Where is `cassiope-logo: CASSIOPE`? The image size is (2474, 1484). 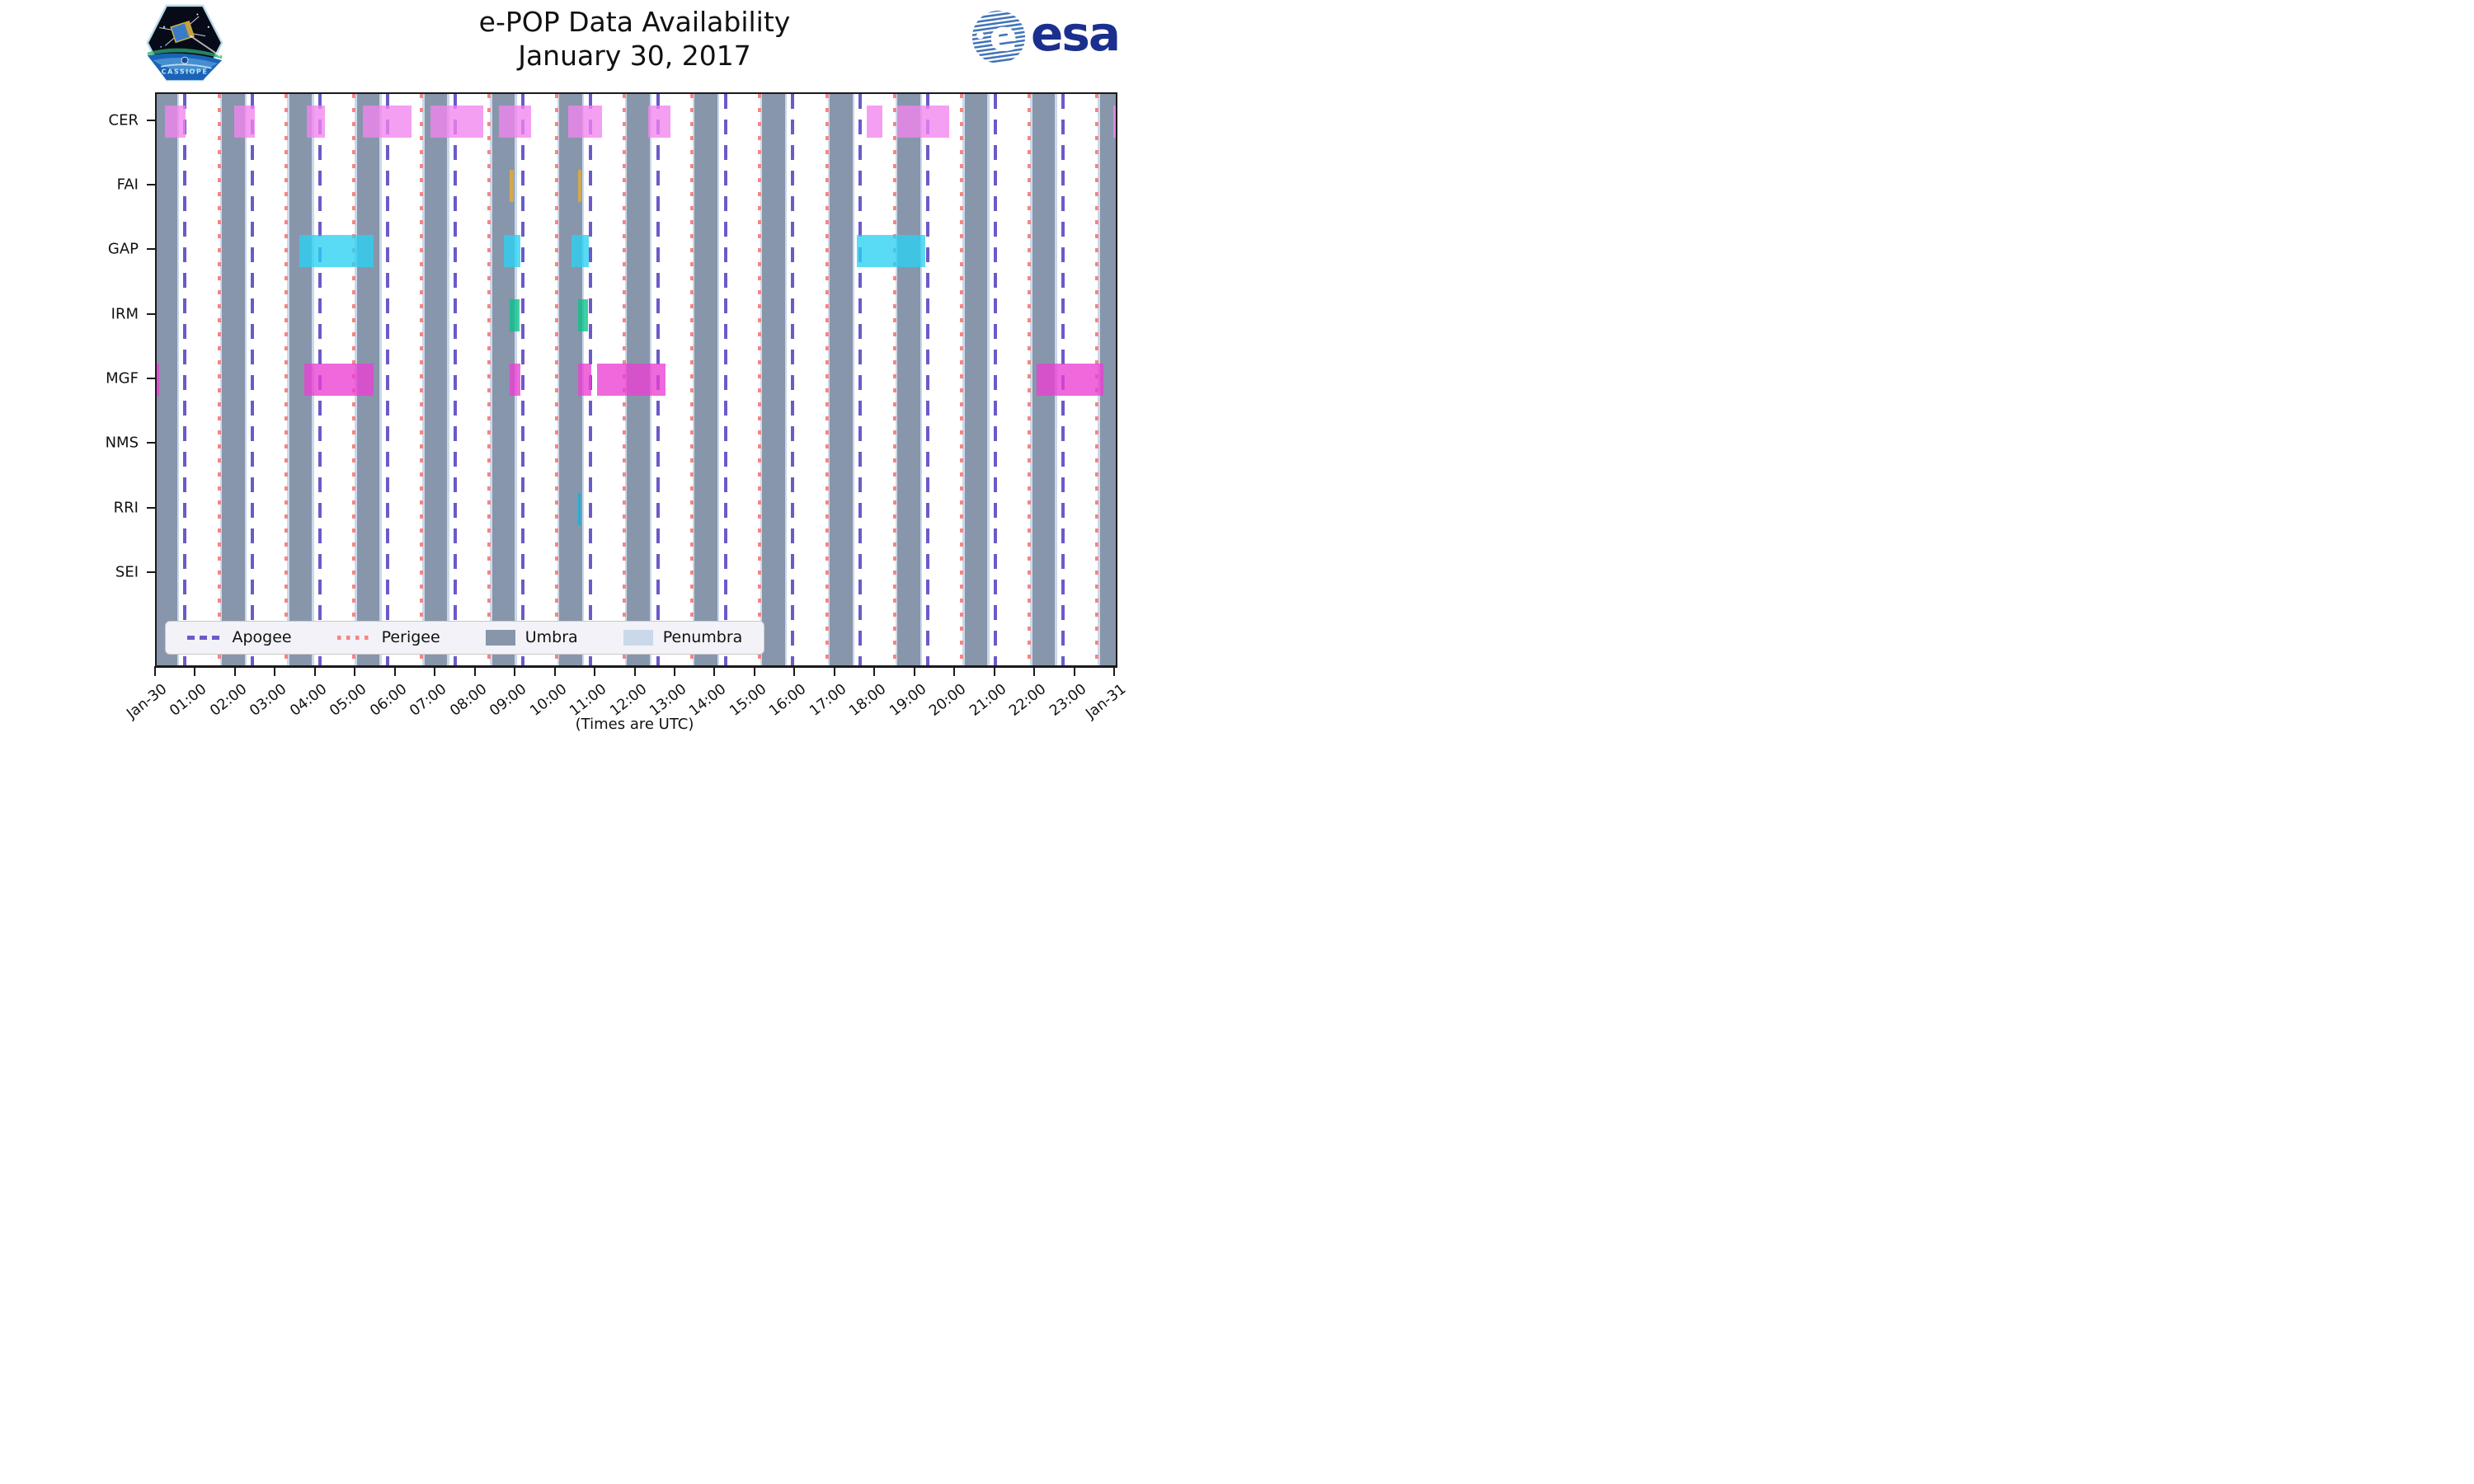
cassiope-logo: CASSIOPE is located at coordinates (184, 42).